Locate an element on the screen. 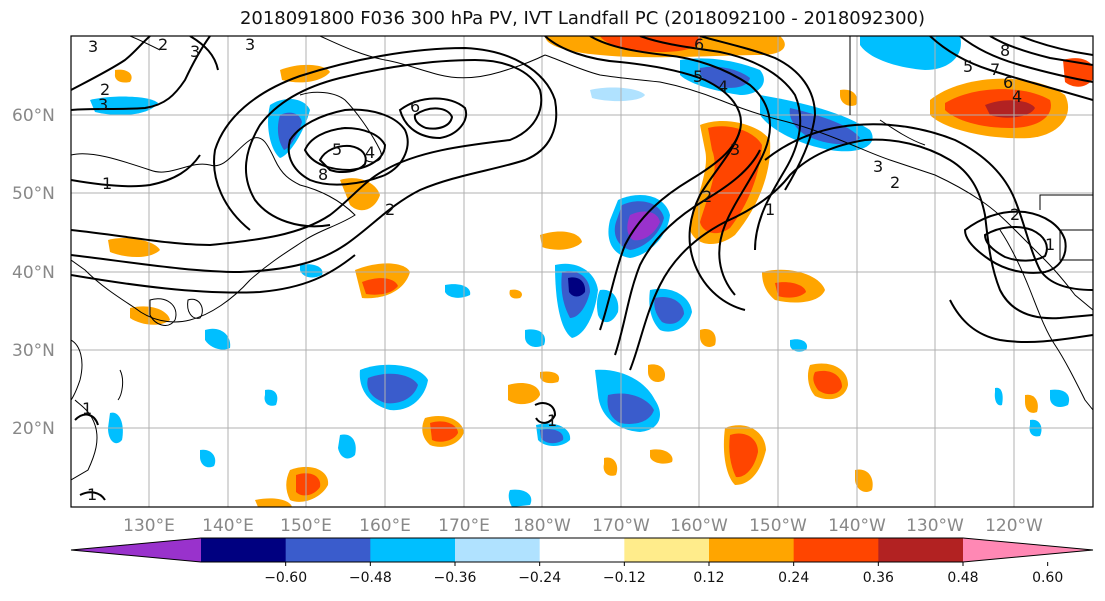 This screenshot has height=601, width=1105. latitude-axis: 60°N 50°N 40°N 30°N 20°N is located at coordinates (33, 272).